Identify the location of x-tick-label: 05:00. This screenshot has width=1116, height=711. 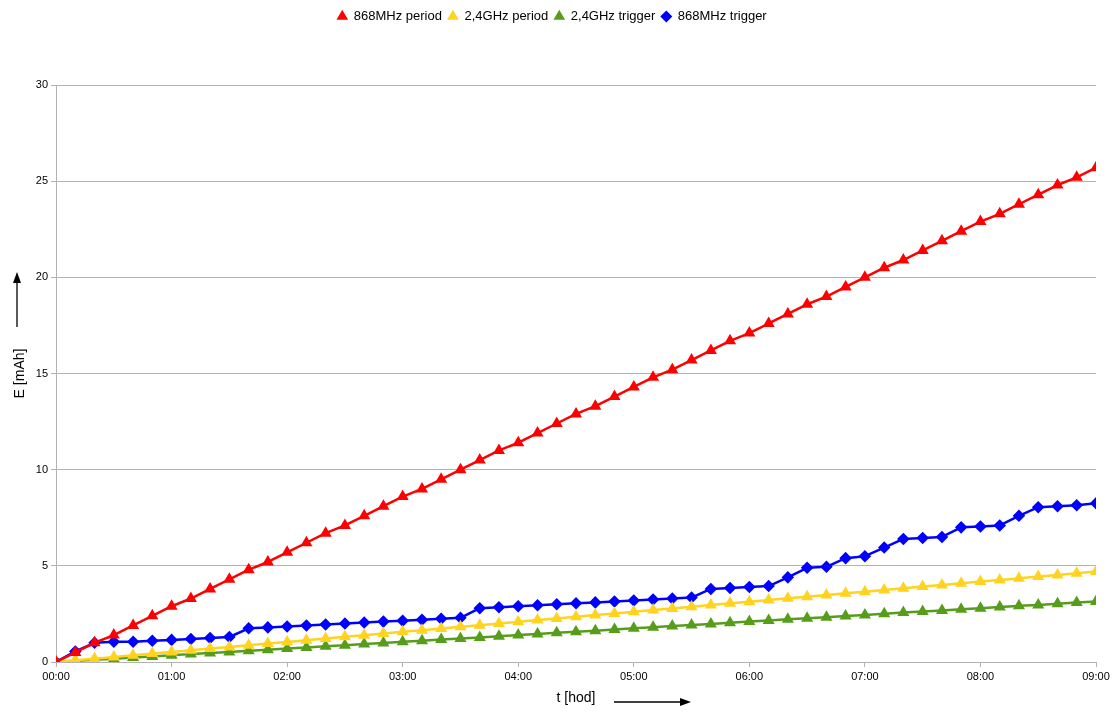
(634, 675).